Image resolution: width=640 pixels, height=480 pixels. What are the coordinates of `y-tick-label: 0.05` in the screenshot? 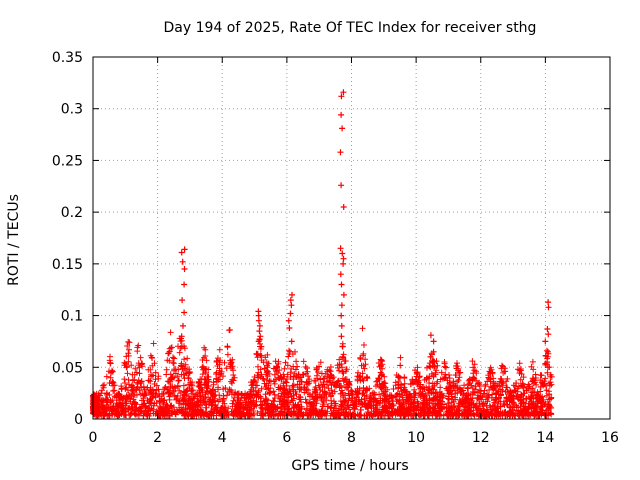 It's located at (67, 368).